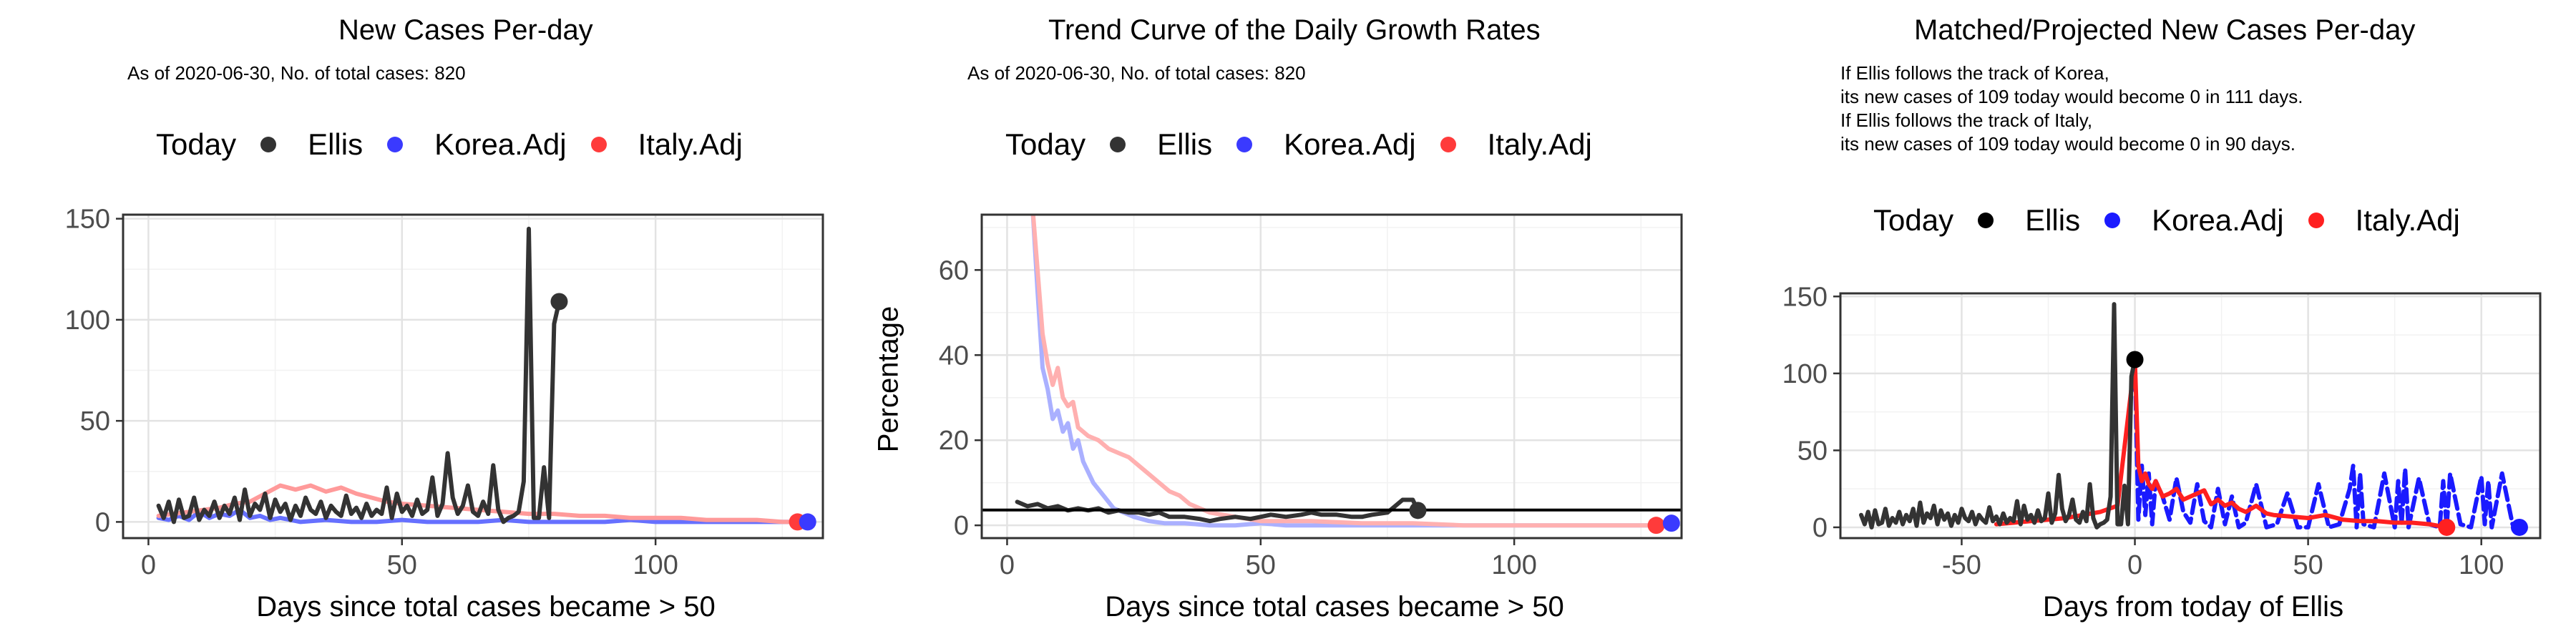 This screenshot has height=644, width=2576. Describe the element at coordinates (954, 356) in the screenshot. I see `y-tick-label: 40` at that location.